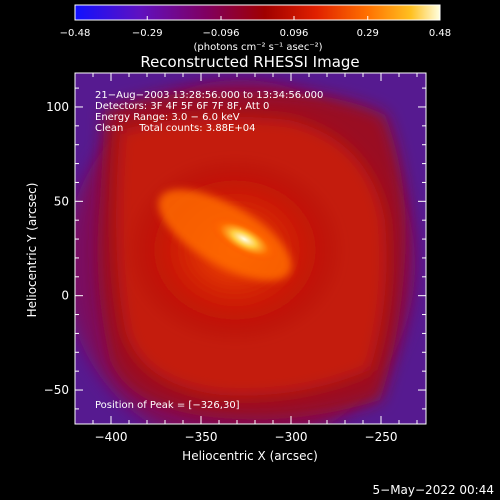  I want to click on y-tick-label: 0, so click(65, 296).